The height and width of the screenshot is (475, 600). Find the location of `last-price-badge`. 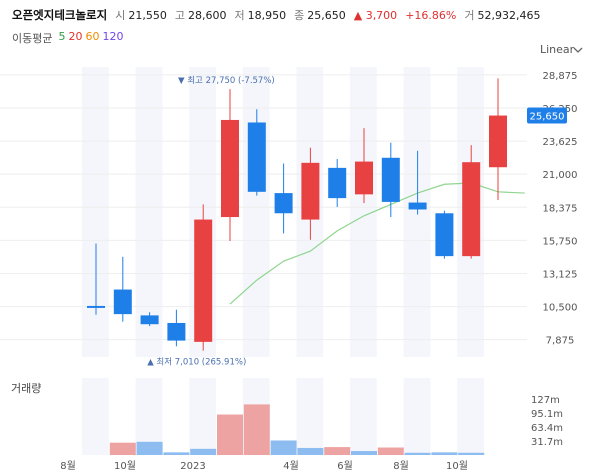

last-price-badge is located at coordinates (547, 115).